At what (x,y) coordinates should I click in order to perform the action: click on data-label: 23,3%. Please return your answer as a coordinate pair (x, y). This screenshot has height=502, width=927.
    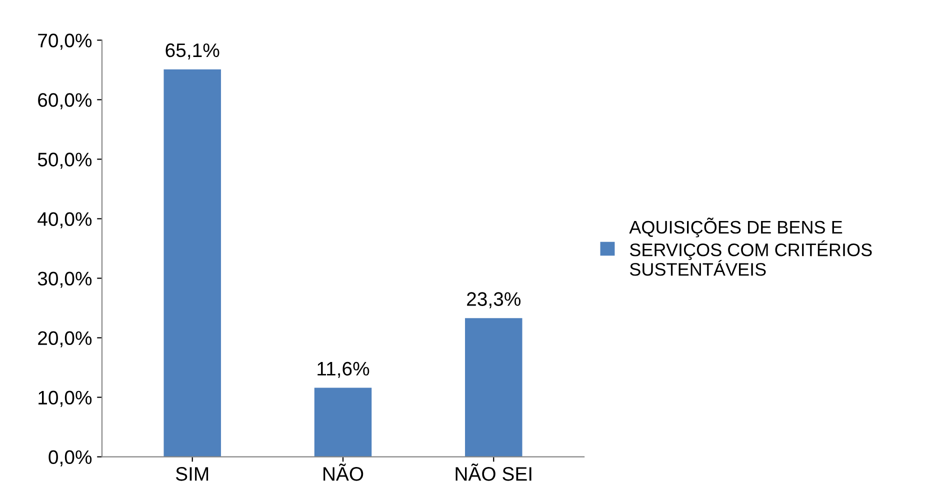
    Looking at the image, I should click on (494, 300).